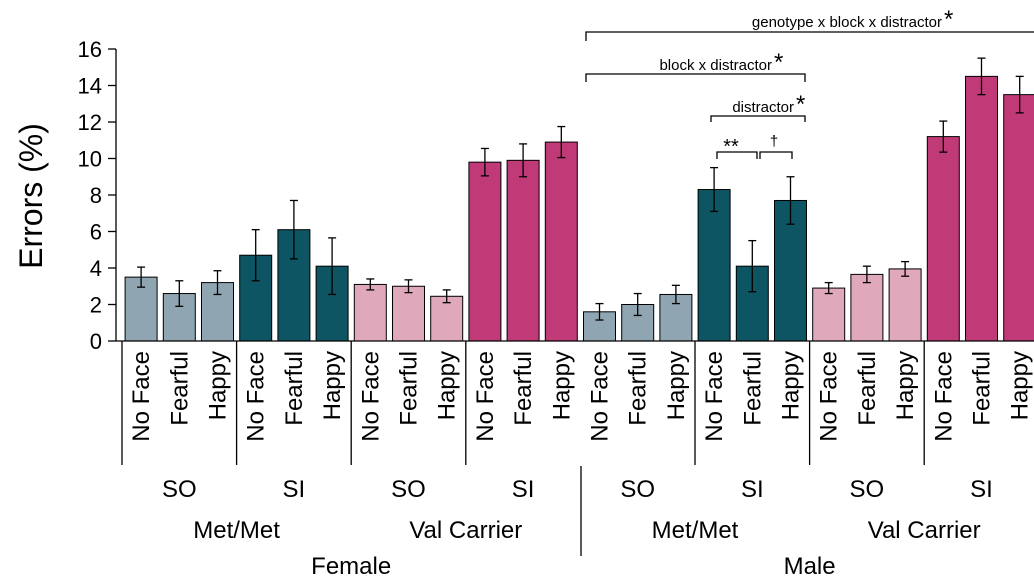 The height and width of the screenshot is (578, 1034). I want to click on pair1-label: **, so click(731, 147).